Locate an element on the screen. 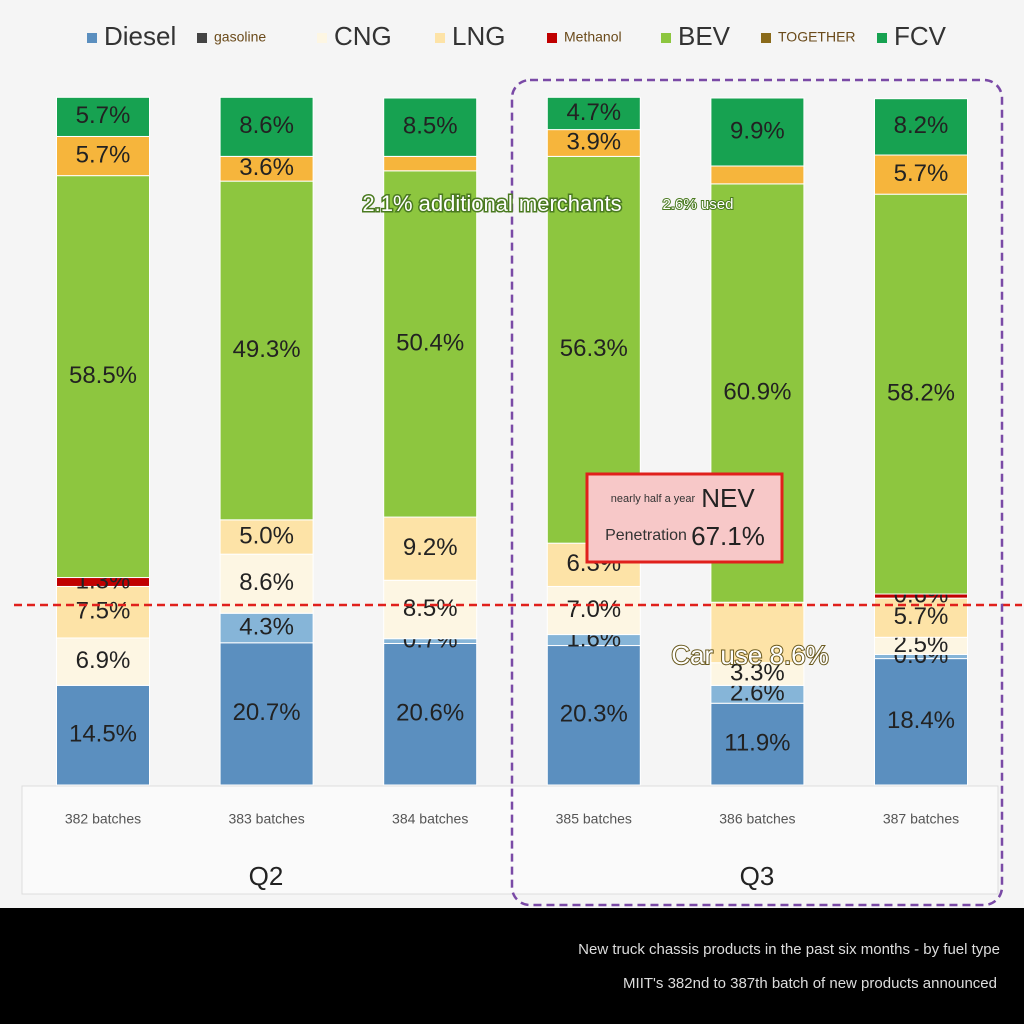 The width and height of the screenshot is (1024, 1029). data-label: 20.6% is located at coordinates (430, 713).